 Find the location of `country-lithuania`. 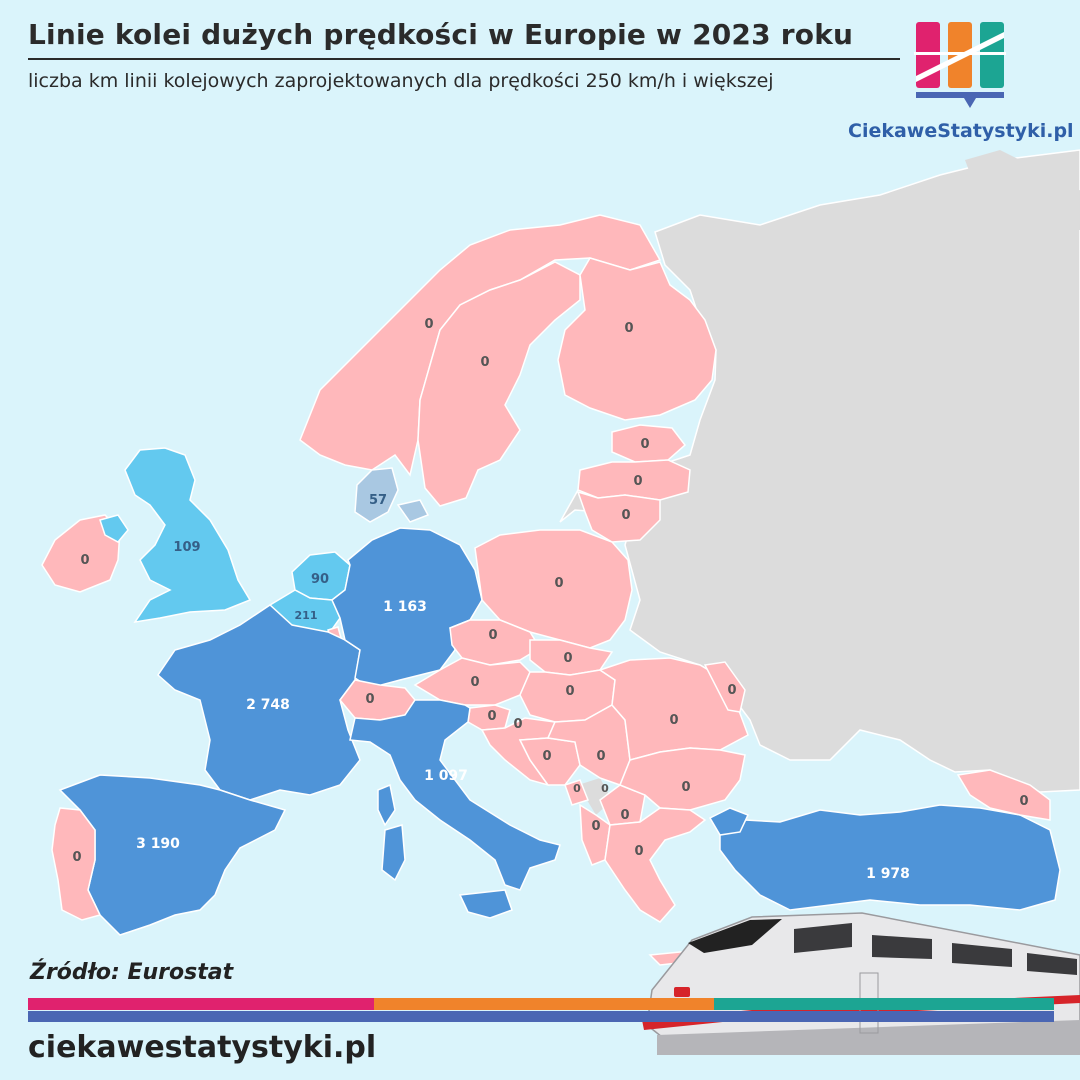

country-lithuania is located at coordinates (618, 516).